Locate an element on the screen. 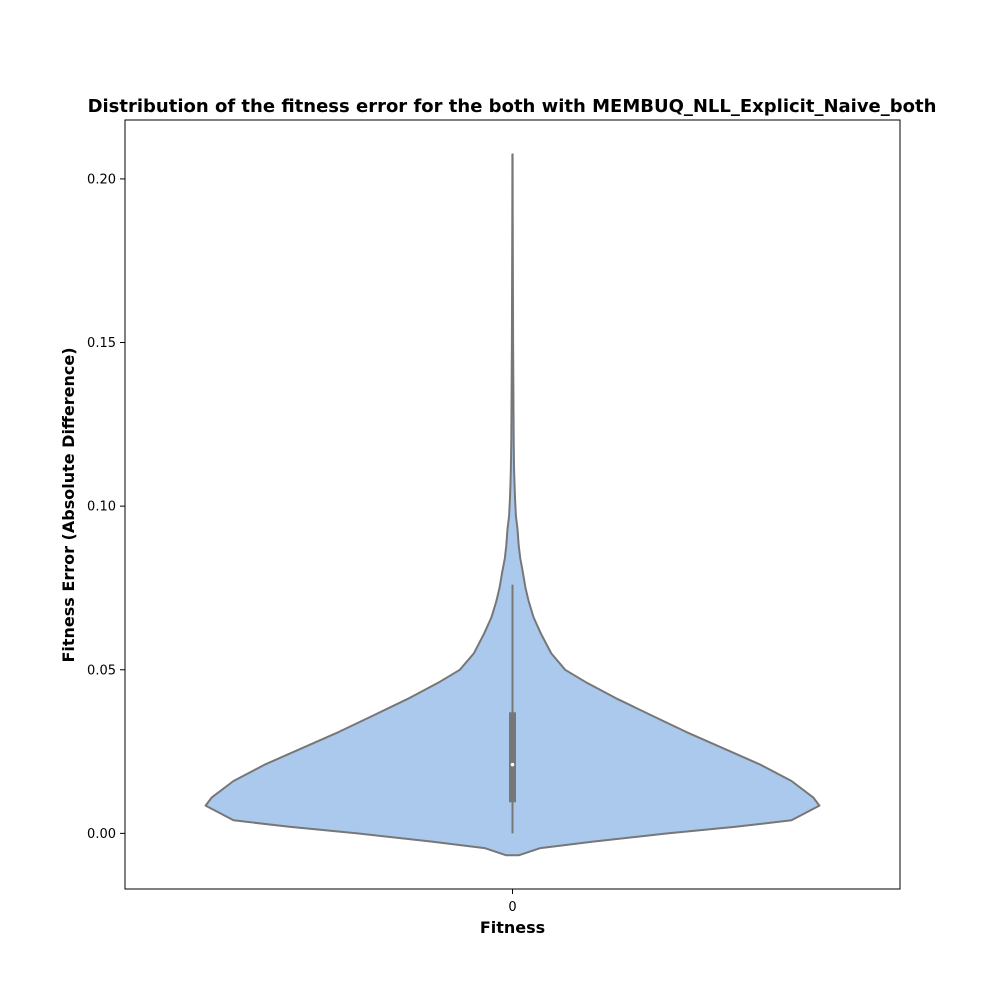 This screenshot has height=1000, width=1000. y-axis: 0.00 0.05 0.10 0.15 0.20 is located at coordinates (106, 507).